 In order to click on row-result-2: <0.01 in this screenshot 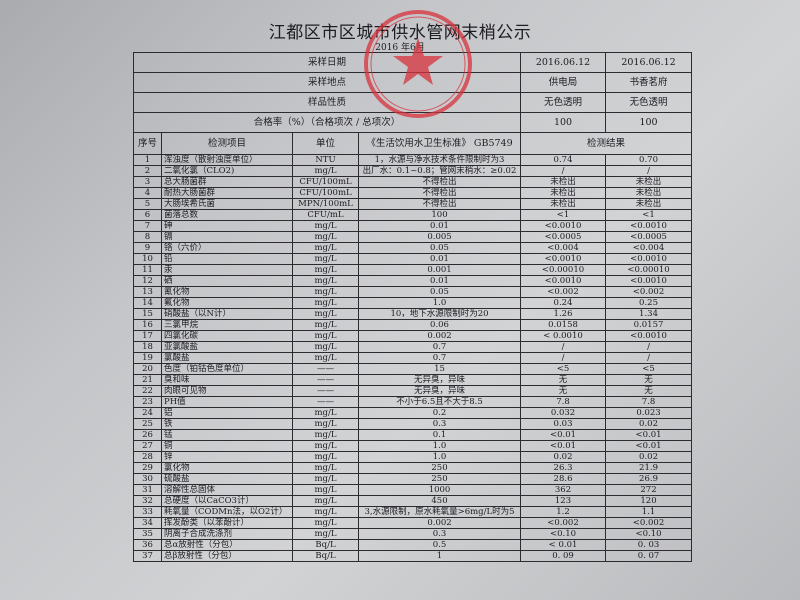, I will do `click(649, 446)`.